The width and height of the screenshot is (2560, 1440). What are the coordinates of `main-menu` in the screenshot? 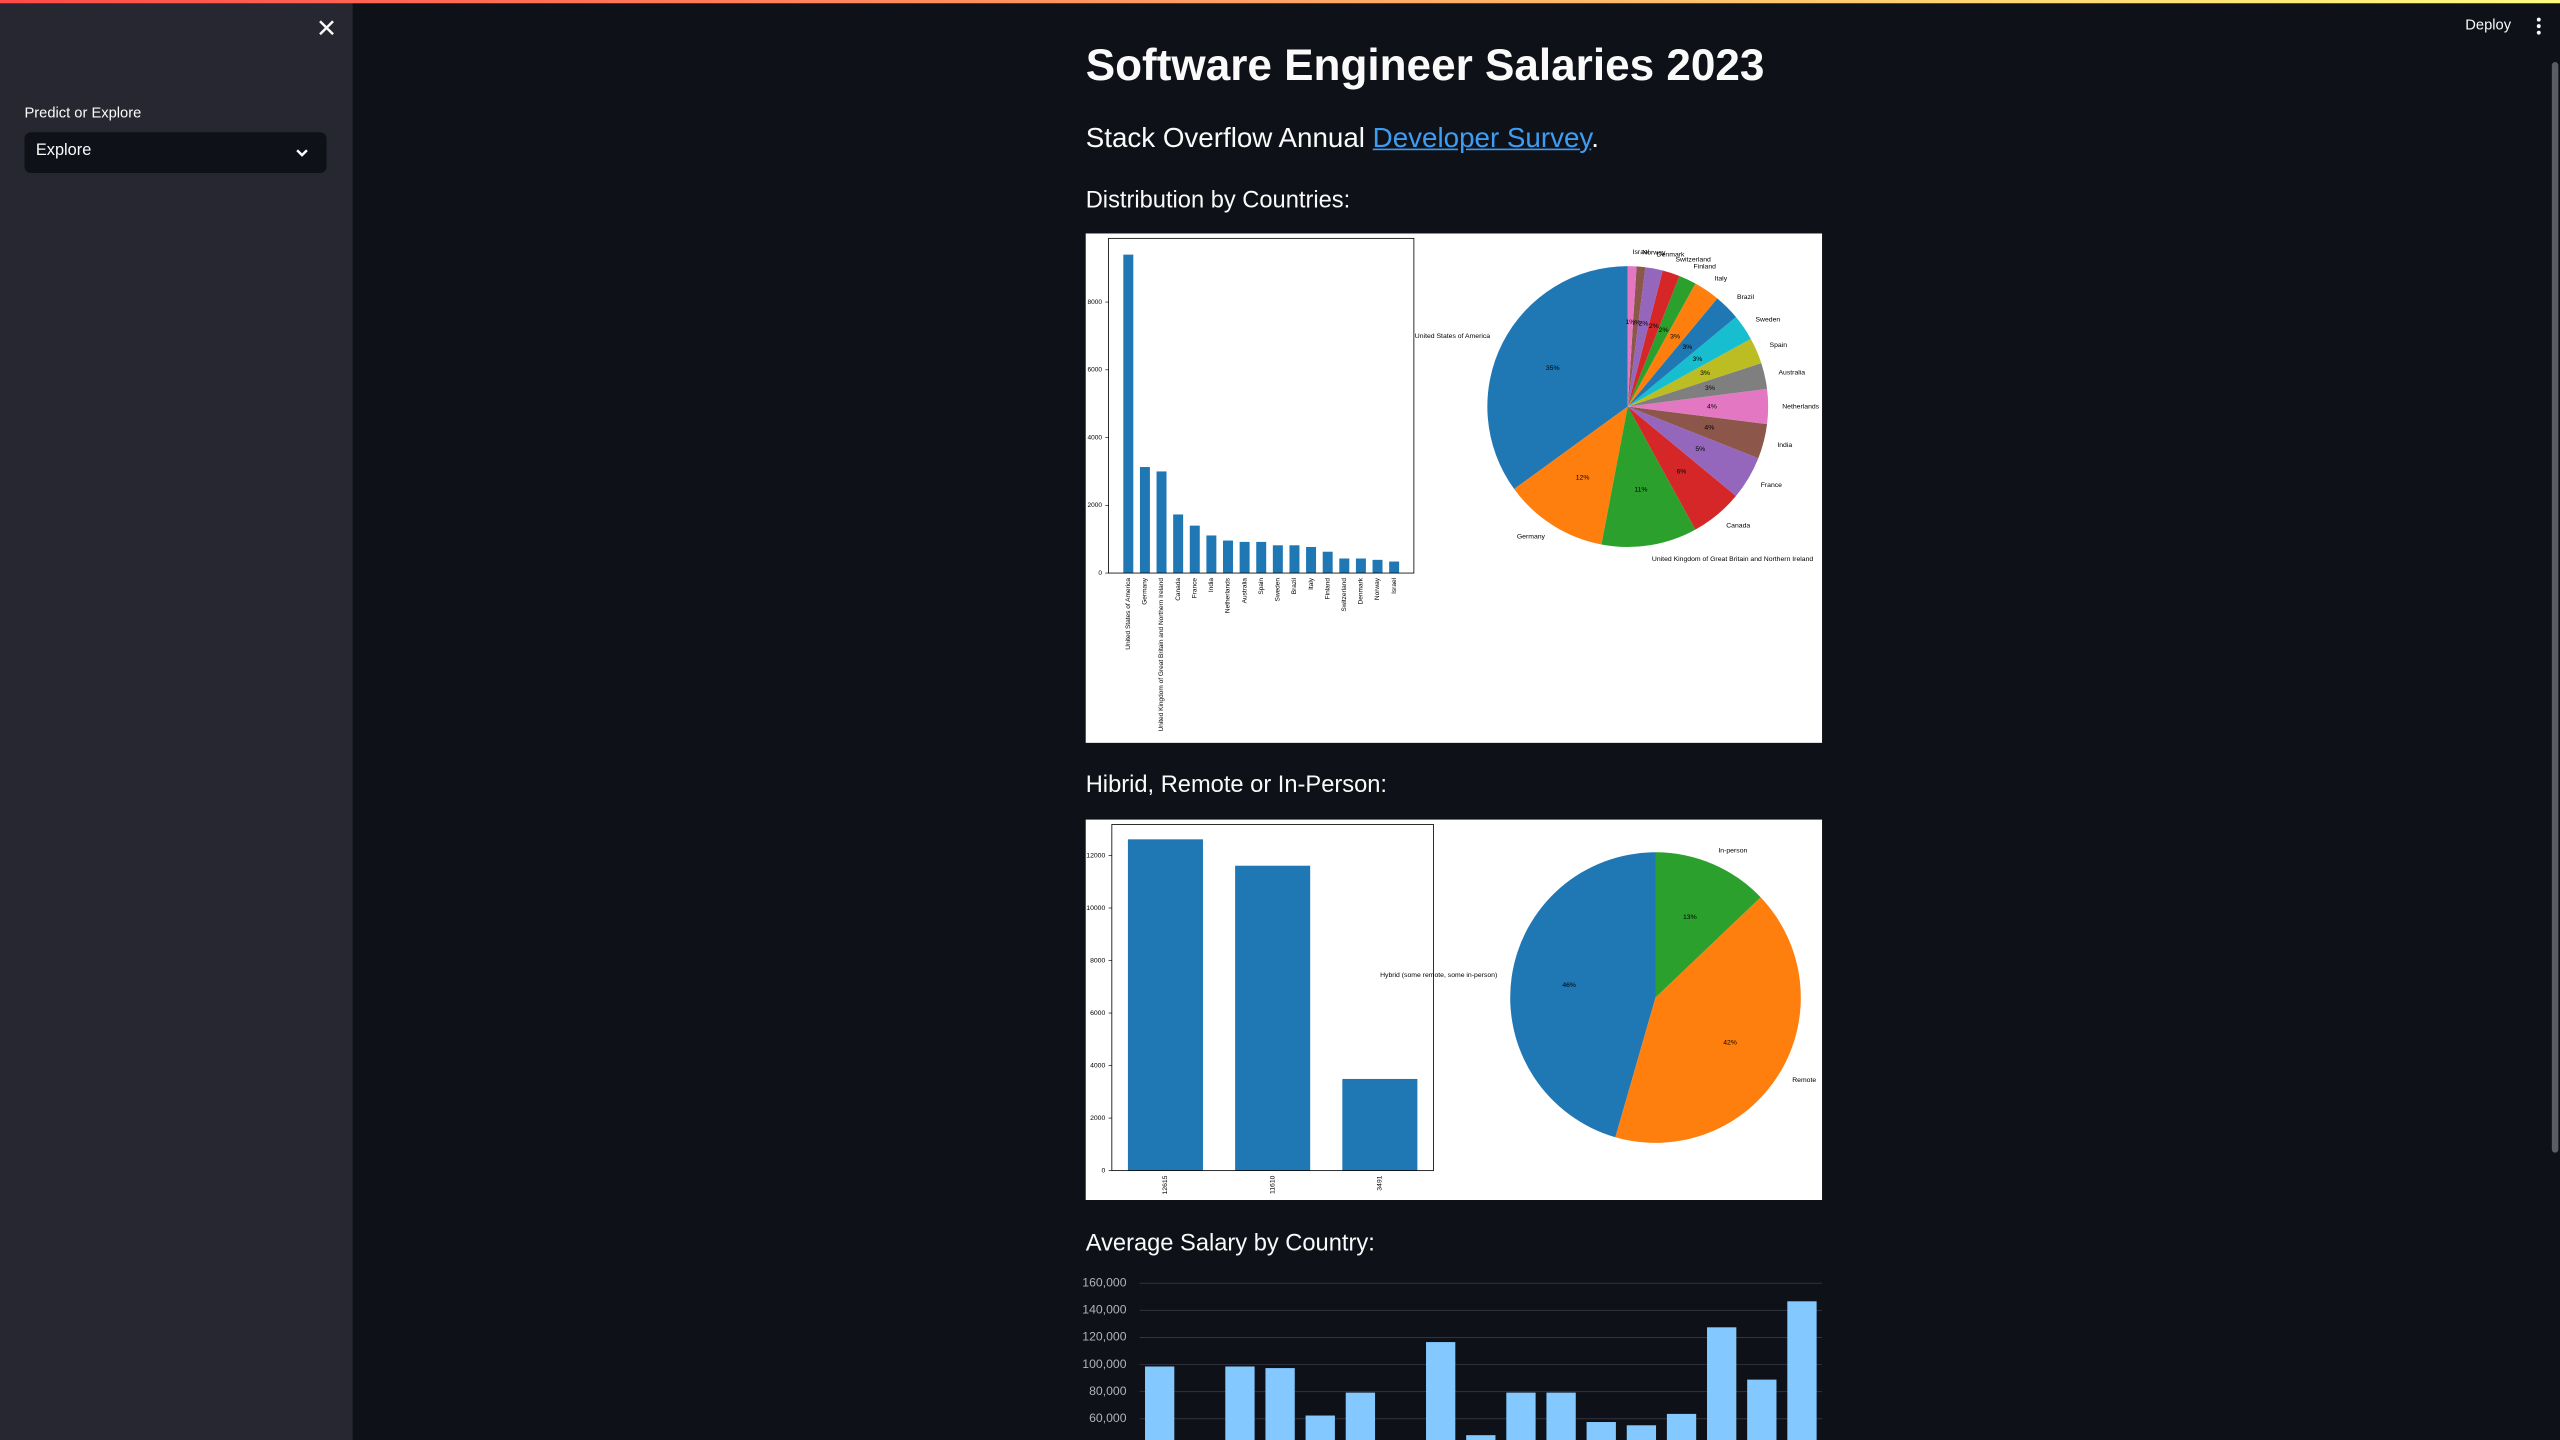 It's located at (2539, 26).